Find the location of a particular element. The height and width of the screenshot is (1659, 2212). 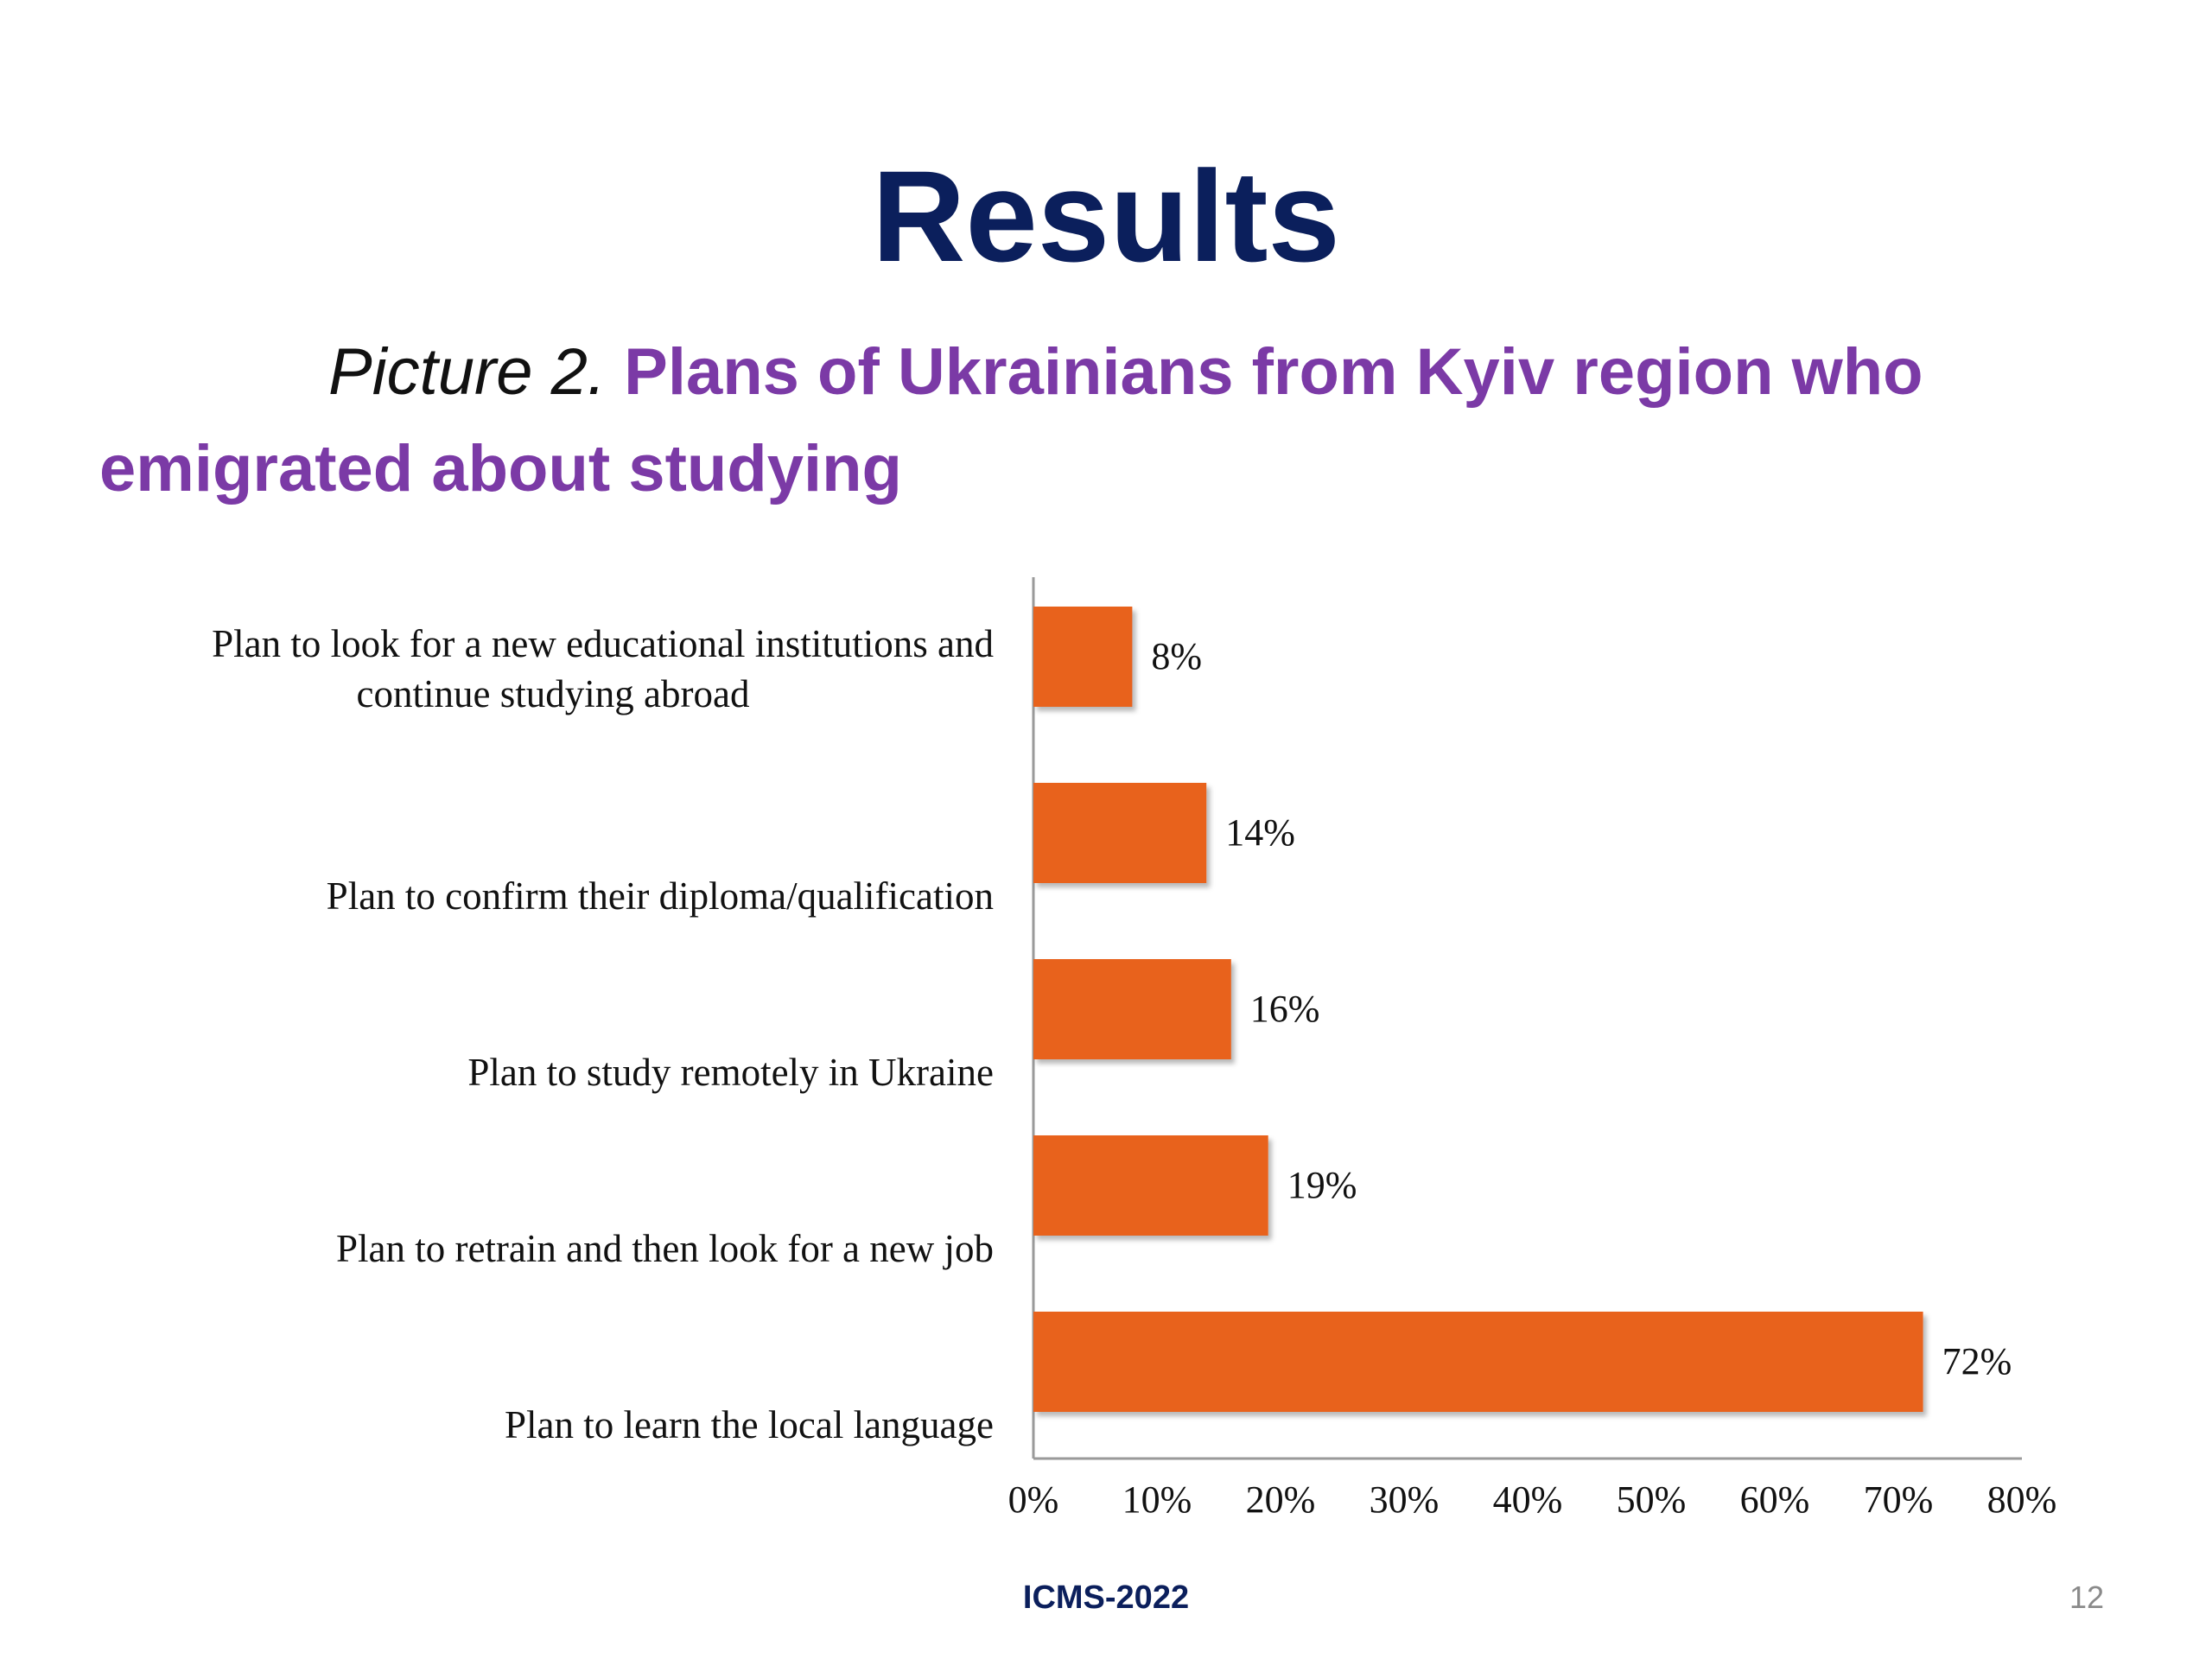

data-label: 19% is located at coordinates (1322, 1185).